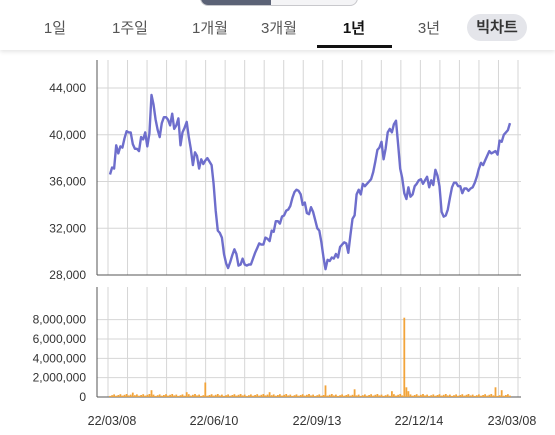  I want to click on tab-3-months: 3개월, so click(279, 28).